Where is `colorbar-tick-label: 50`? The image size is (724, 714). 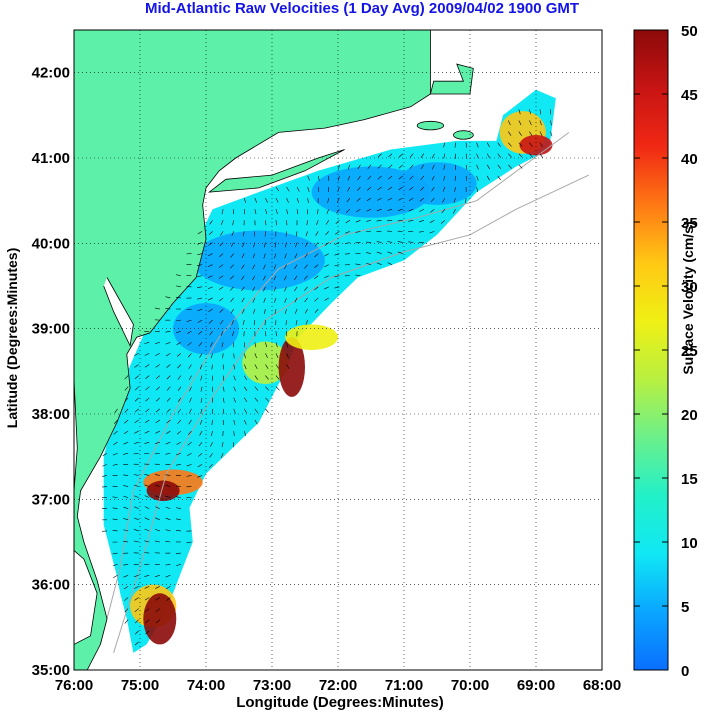
colorbar-tick-label: 50 is located at coordinates (689, 31).